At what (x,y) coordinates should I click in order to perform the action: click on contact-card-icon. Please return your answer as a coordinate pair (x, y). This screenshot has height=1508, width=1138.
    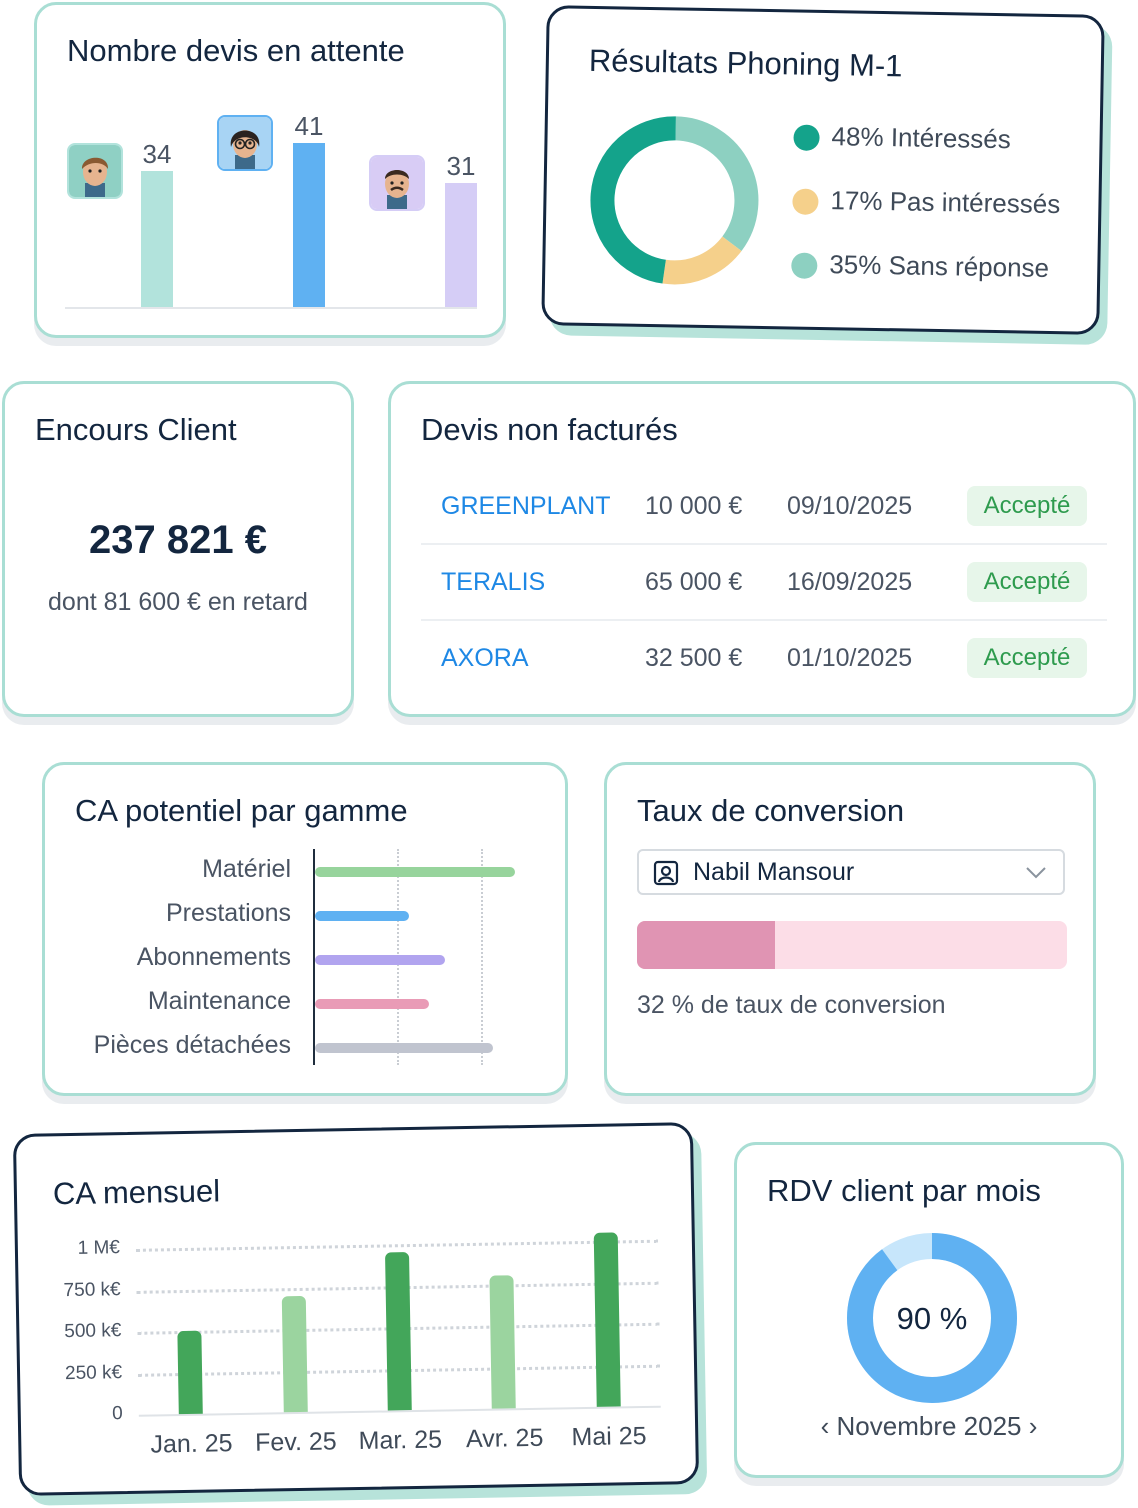
    Looking at the image, I should click on (666, 873).